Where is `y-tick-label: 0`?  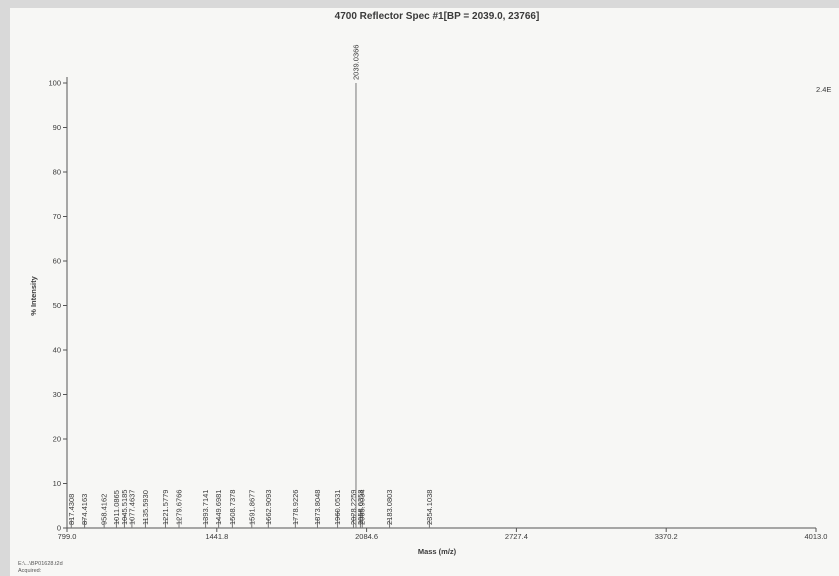 y-tick-label: 0 is located at coordinates (59, 528).